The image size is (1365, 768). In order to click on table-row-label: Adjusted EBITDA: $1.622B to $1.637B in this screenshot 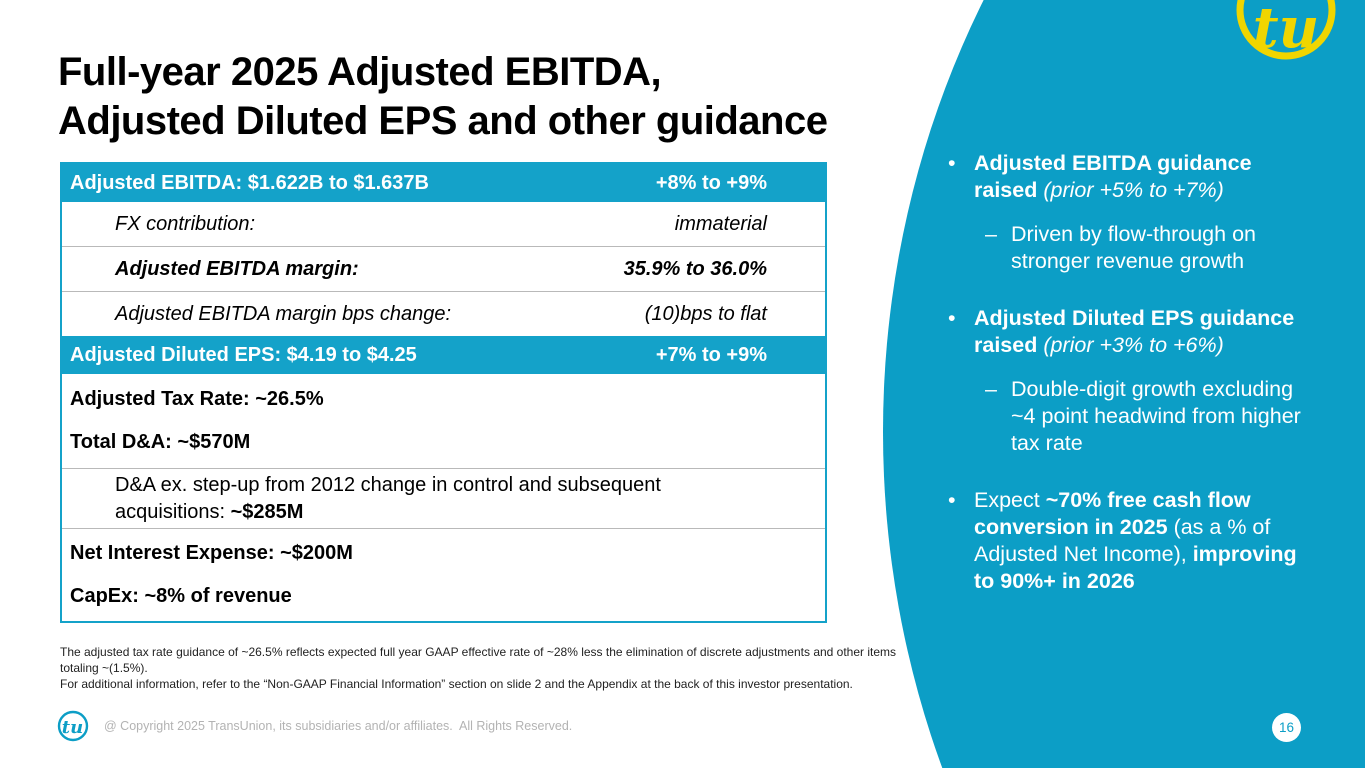, I will do `click(249, 182)`.